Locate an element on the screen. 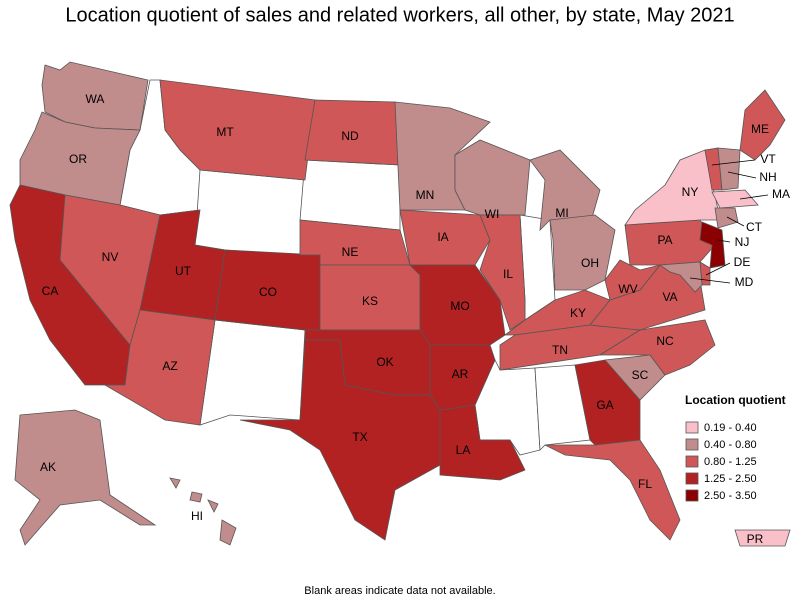 The width and height of the screenshot is (800, 605). state-label: FL is located at coordinates (645, 484).